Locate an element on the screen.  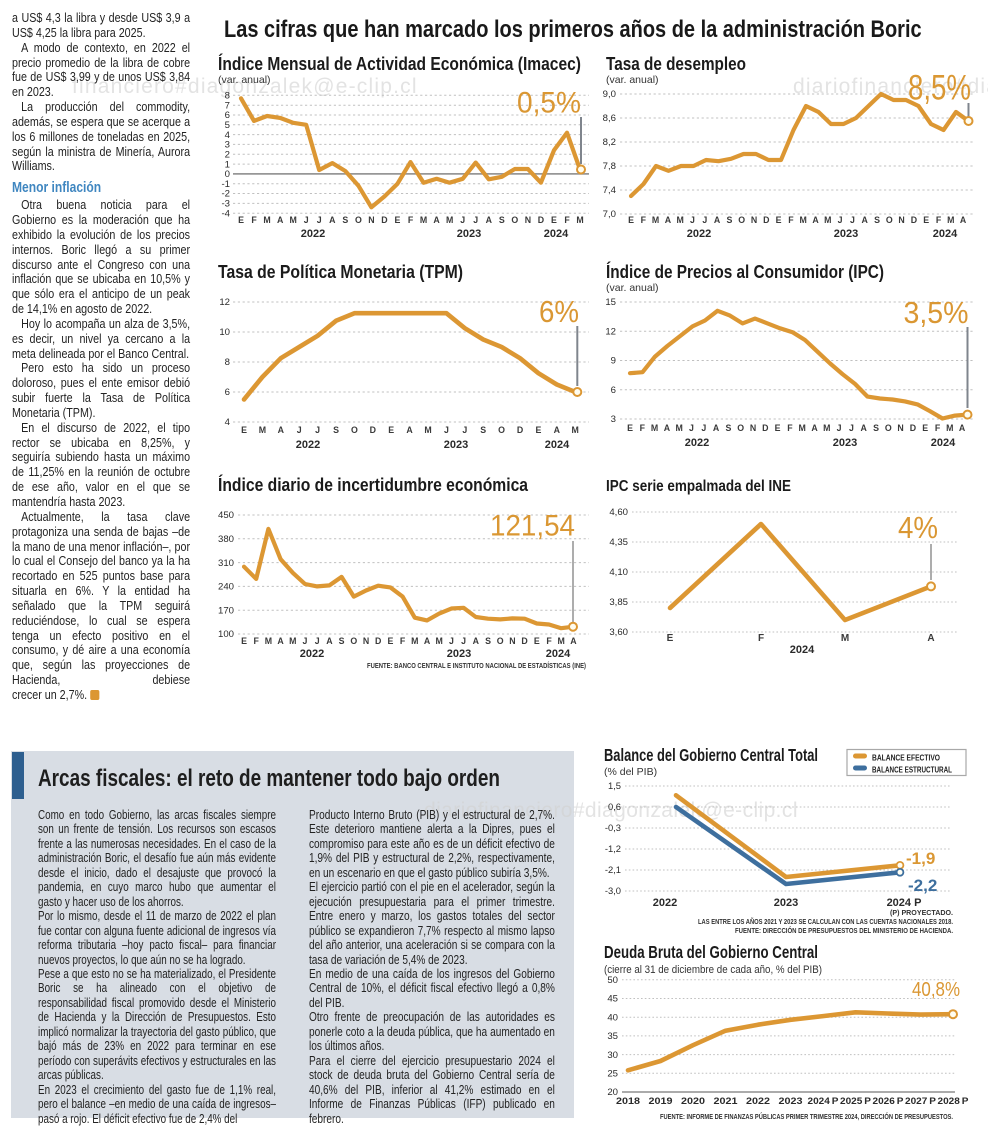
svg-text: 100 is located at coordinates (226, 634).